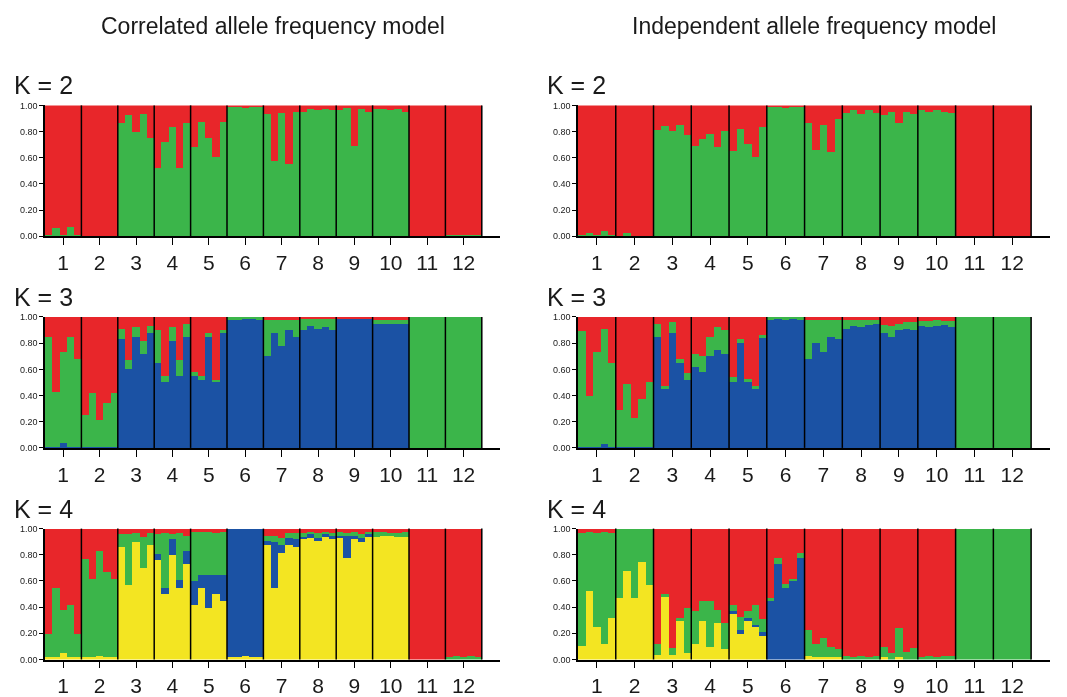  What do you see at coordinates (814, 26) in the screenshot?
I see `chart-title: Independent allele frequency model` at bounding box center [814, 26].